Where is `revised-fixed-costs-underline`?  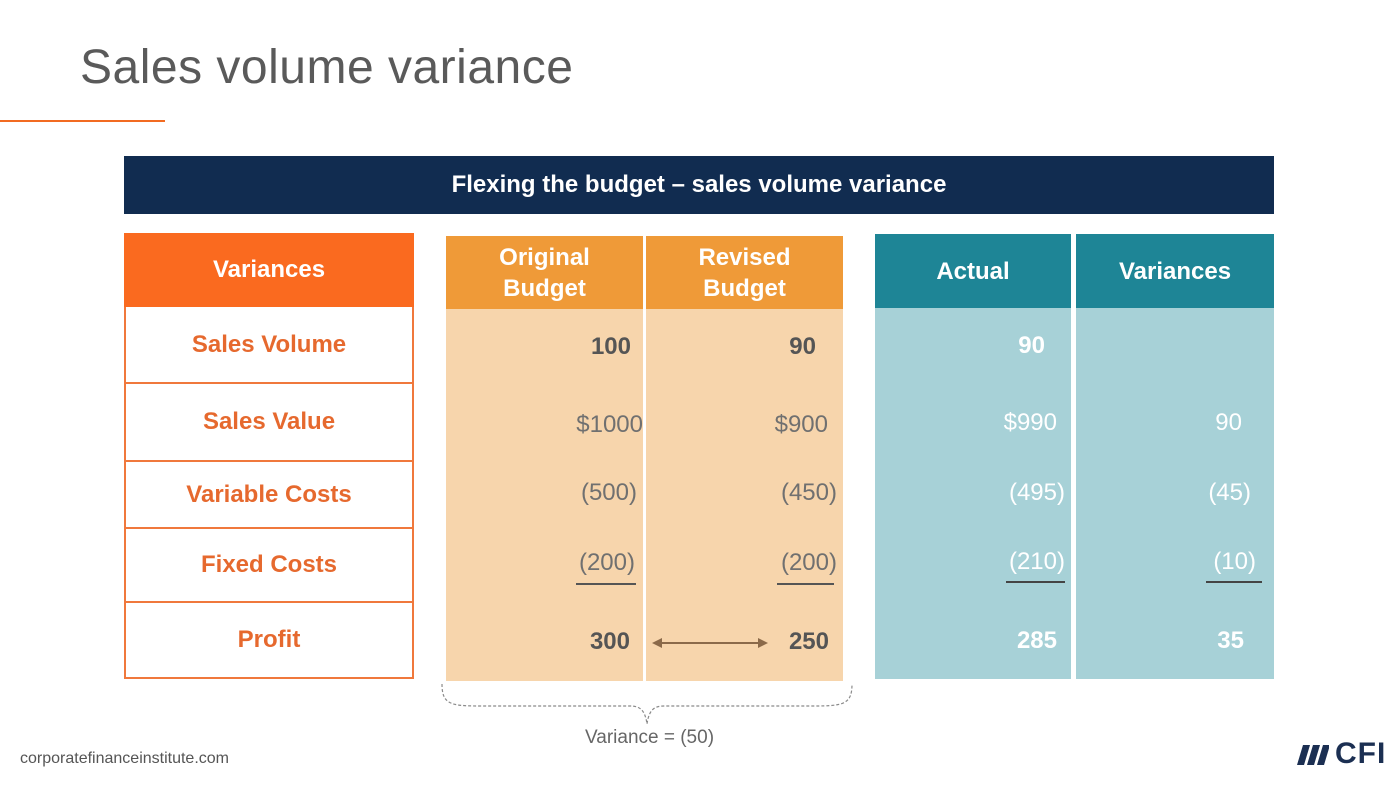
revised-fixed-costs-underline is located at coordinates (805, 584).